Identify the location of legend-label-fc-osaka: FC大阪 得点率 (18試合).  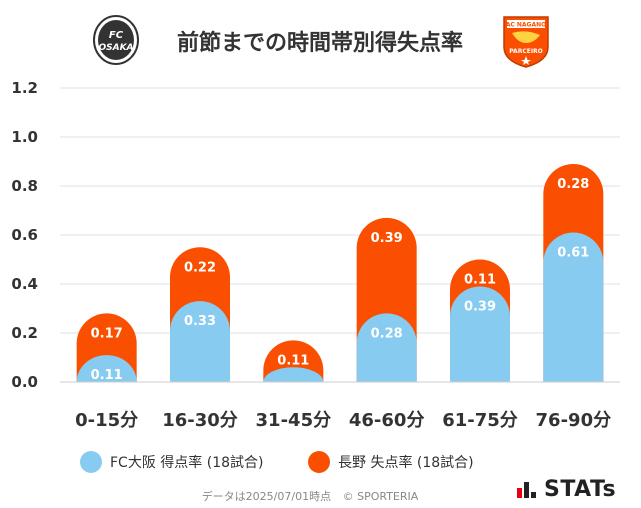
(187, 463).